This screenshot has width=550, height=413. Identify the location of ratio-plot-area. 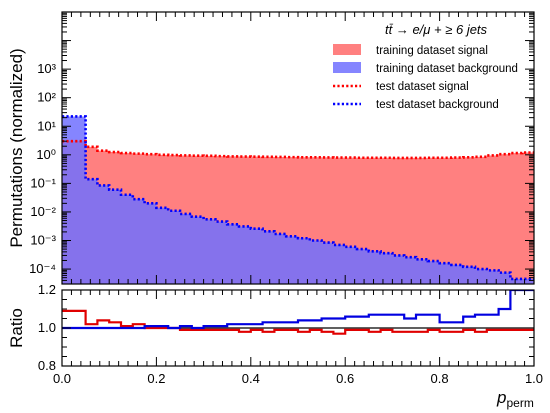
(298, 312).